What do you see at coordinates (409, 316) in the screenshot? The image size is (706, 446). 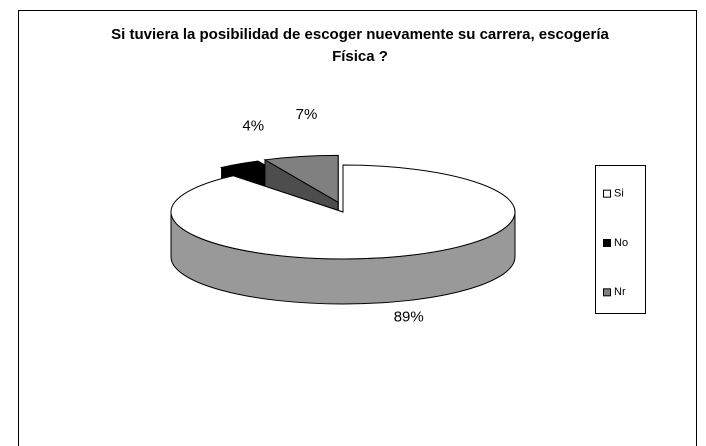 I see `data-label: 89%` at bounding box center [409, 316].